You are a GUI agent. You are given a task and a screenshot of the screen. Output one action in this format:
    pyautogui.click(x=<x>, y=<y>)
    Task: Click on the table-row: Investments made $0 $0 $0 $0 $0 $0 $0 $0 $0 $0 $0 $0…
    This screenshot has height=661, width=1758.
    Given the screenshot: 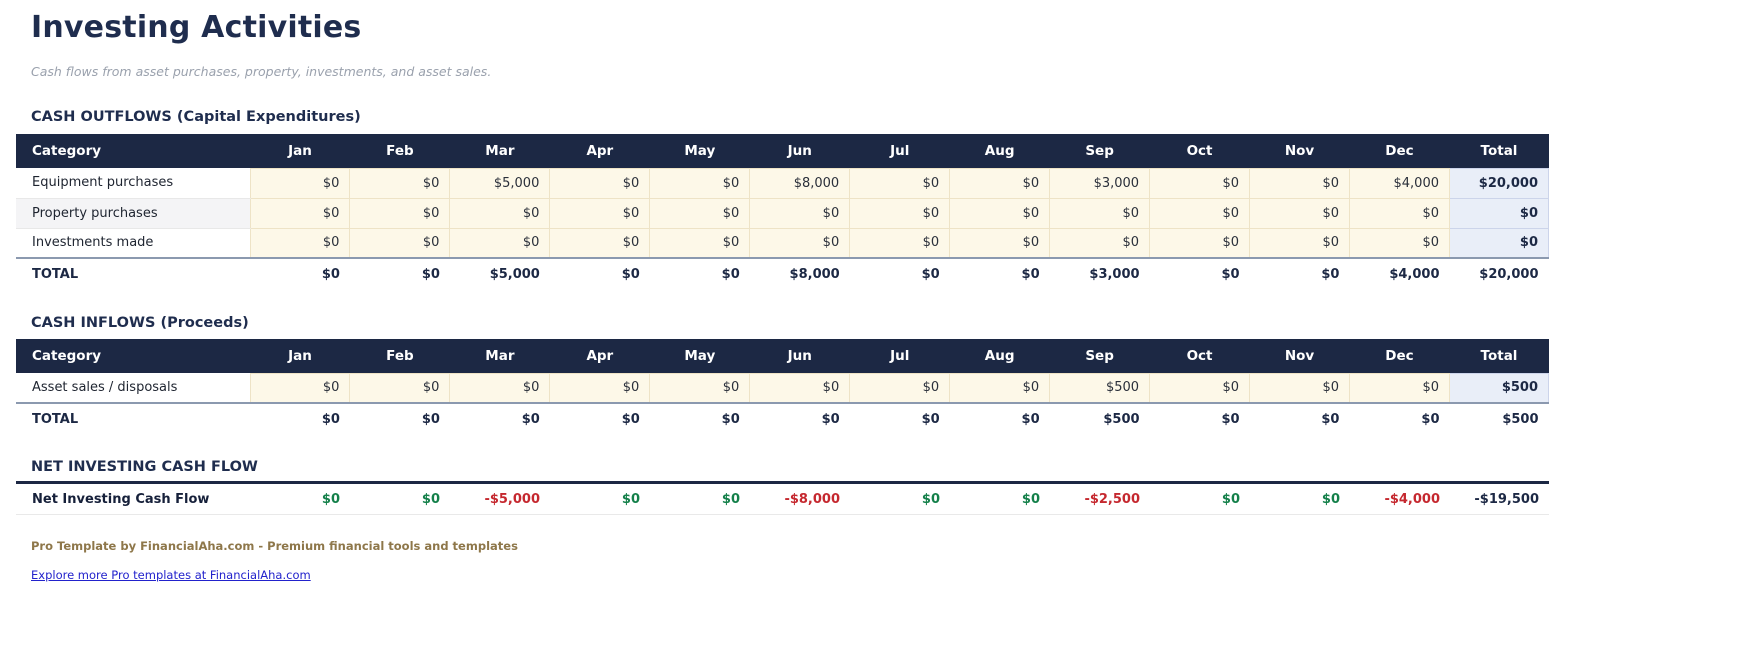 What is the action you would take?
    pyautogui.click(x=782, y=243)
    